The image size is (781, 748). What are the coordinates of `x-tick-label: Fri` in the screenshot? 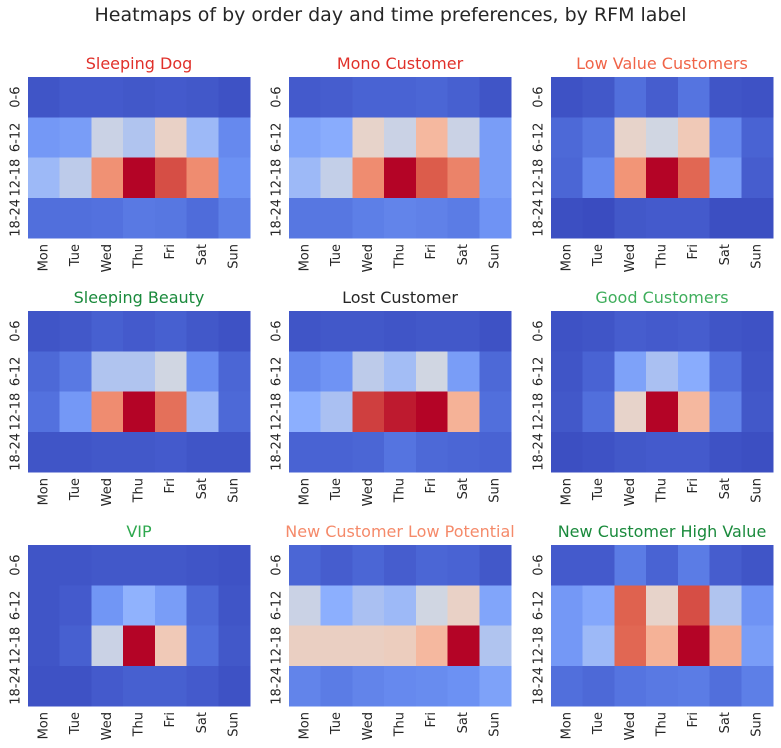 It's located at (431, 252).